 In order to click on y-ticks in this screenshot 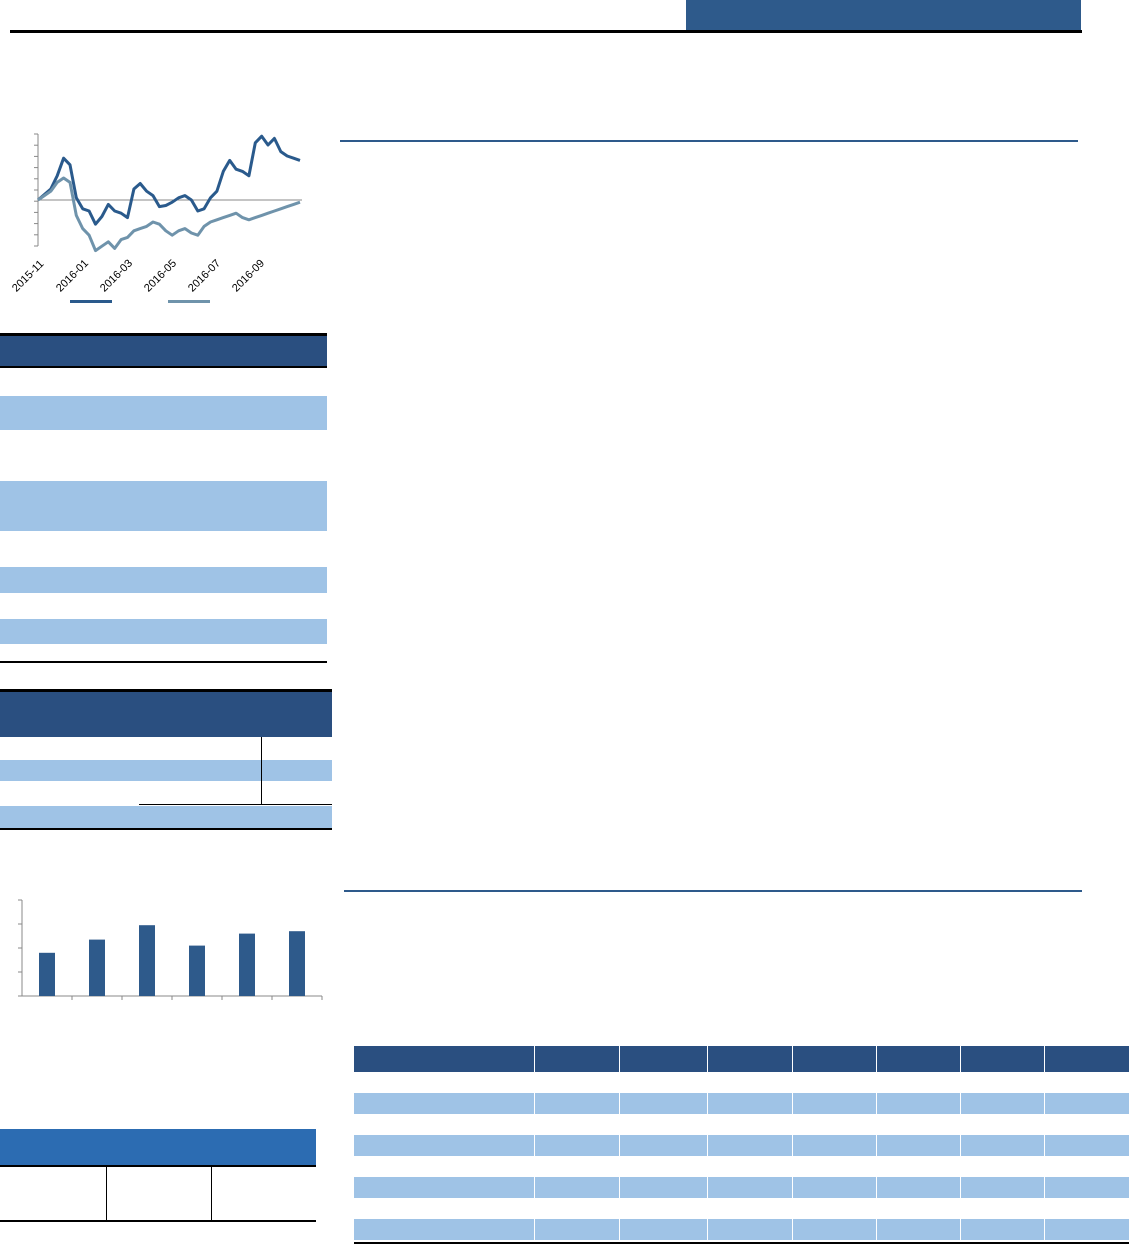, I will do `click(36, 190)`.